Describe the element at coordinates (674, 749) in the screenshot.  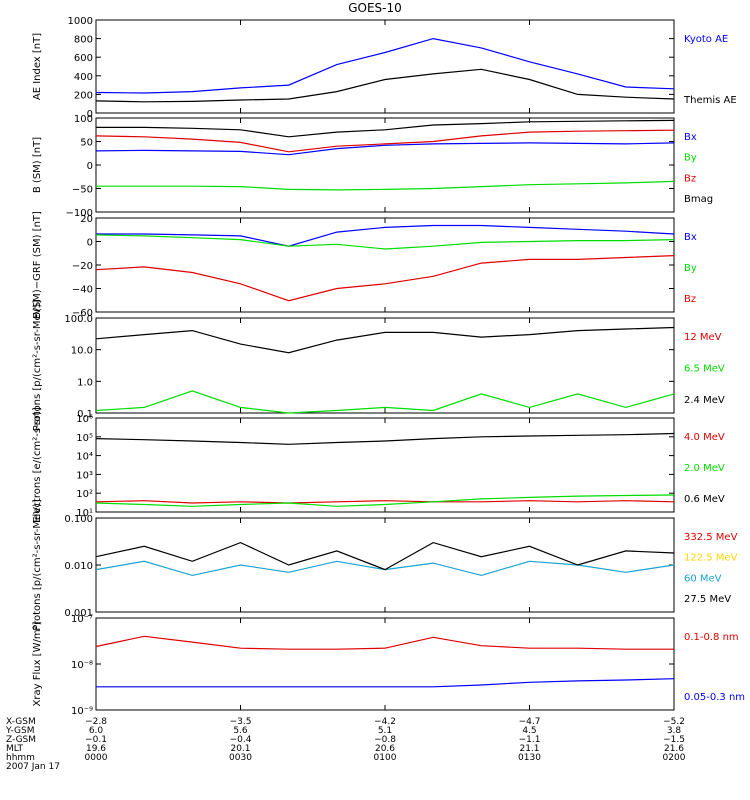
I see `x-column-value: 21.6` at that location.